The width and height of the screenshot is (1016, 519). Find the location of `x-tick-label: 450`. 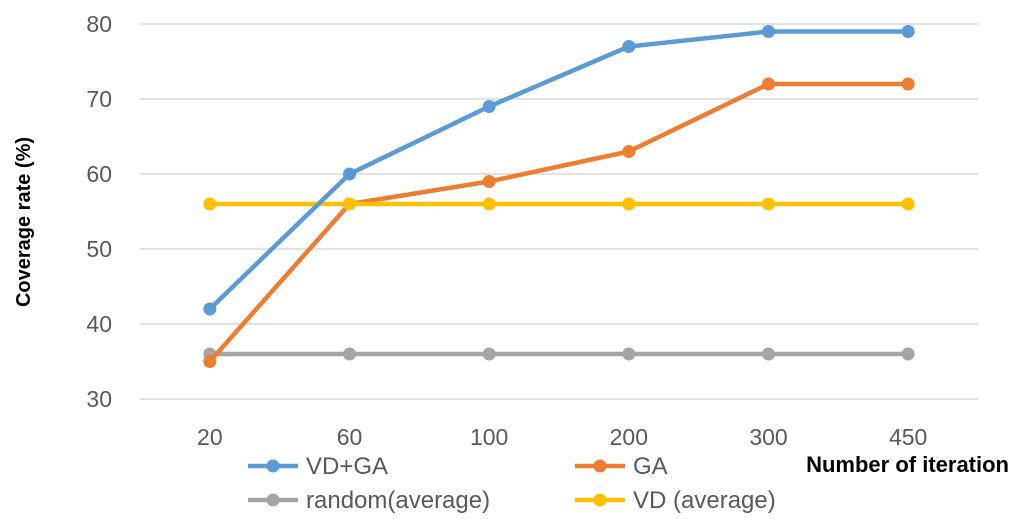

x-tick-label: 450 is located at coordinates (908, 437).